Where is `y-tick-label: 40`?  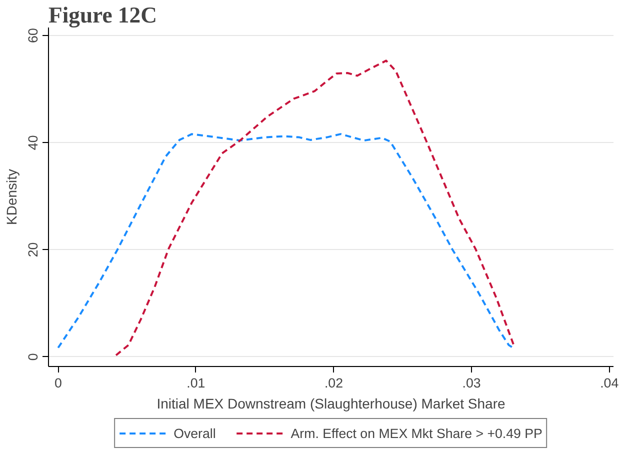
y-tick-label: 40 is located at coordinates (33, 142).